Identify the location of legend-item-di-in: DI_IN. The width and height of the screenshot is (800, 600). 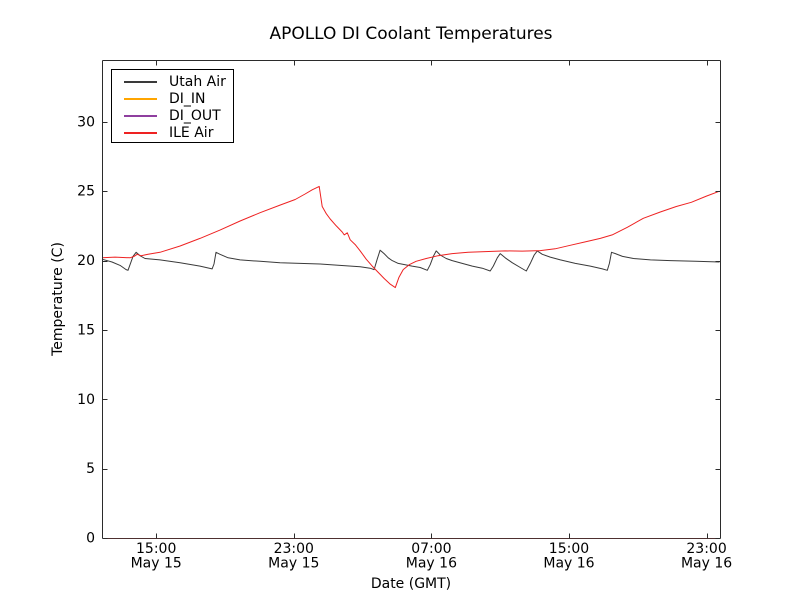
(178, 98).